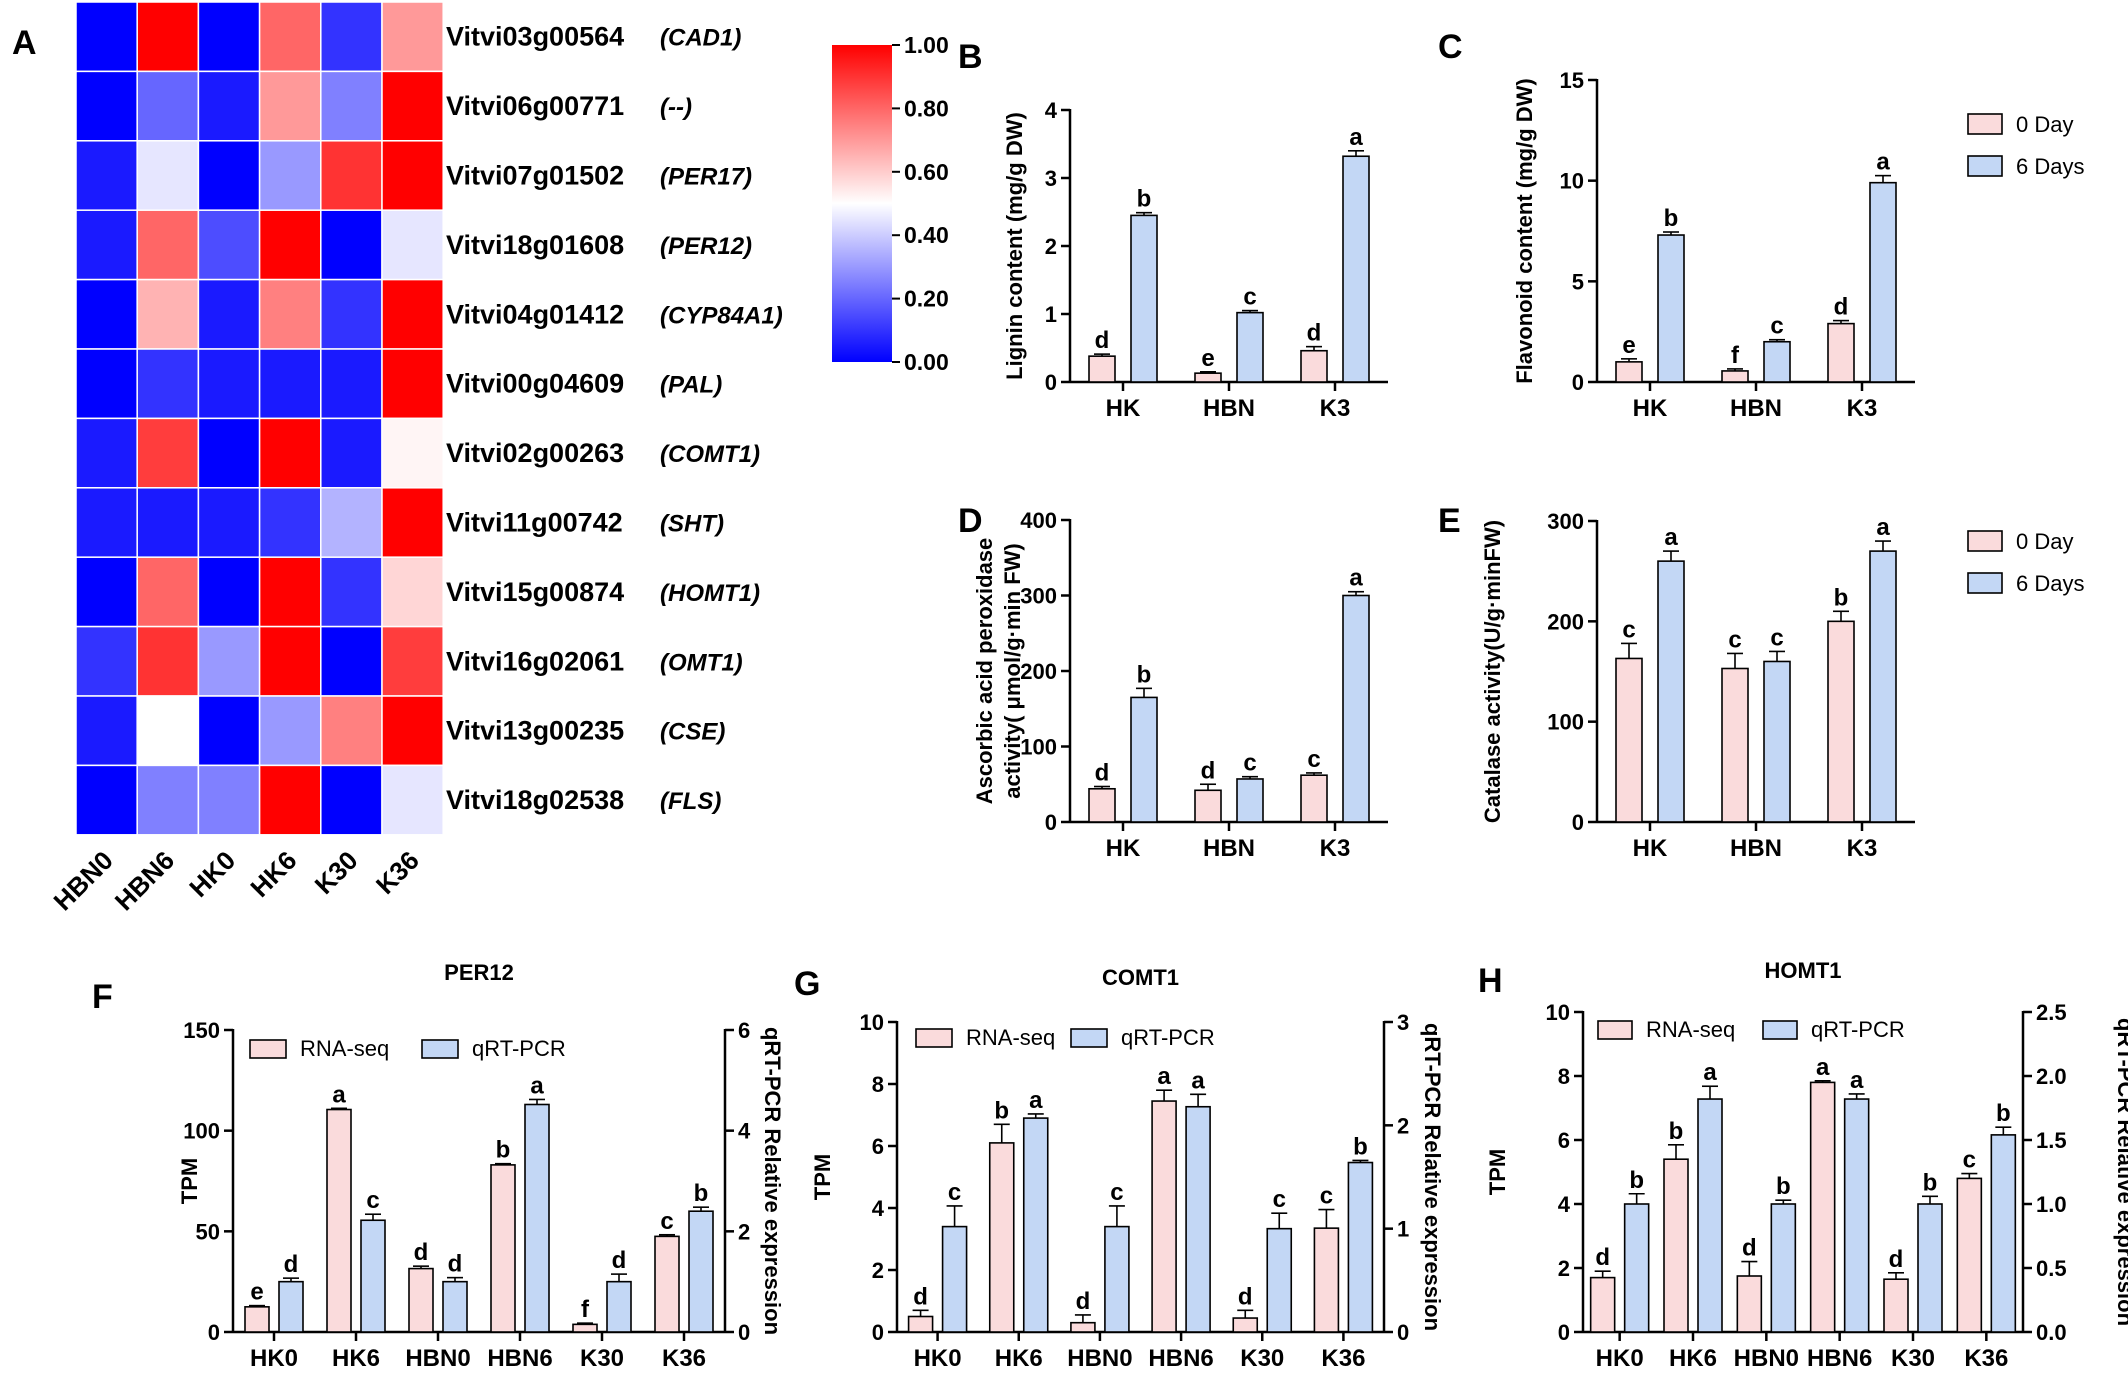  I want to click on heatmap-gene-annotation: (--), so click(676, 107).